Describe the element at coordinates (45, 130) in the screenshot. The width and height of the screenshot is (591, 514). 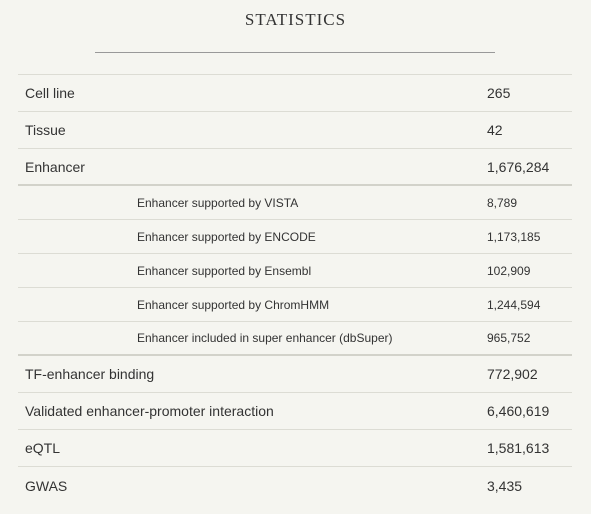
I see `row-label: Tissue` at that location.